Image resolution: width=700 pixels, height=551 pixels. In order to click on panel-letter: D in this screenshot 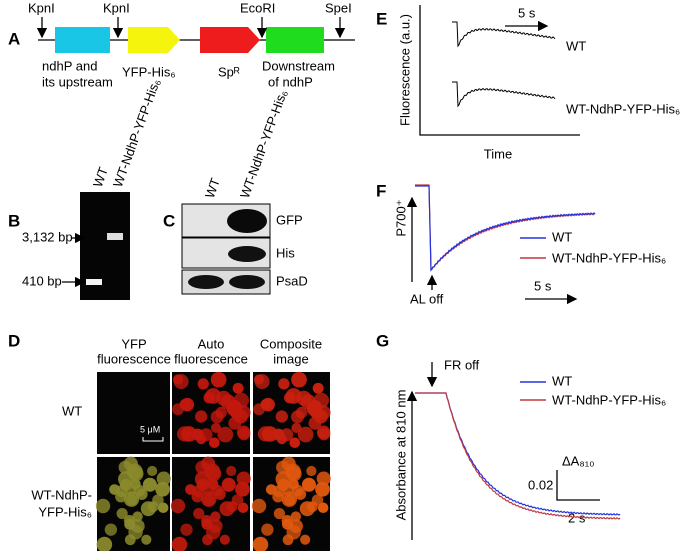, I will do `click(14, 340)`.